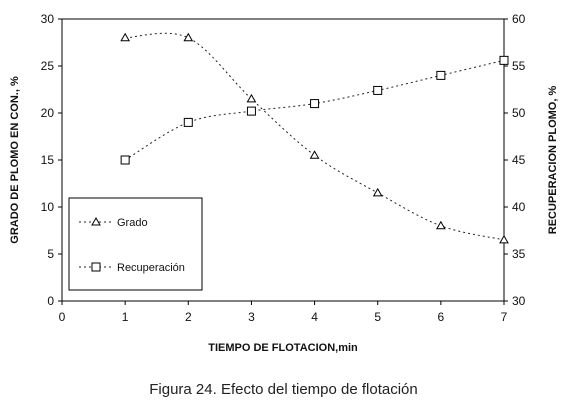 The image size is (567, 410). Describe the element at coordinates (519, 19) in the screenshot. I see `y-right-tick-label: 60` at that location.